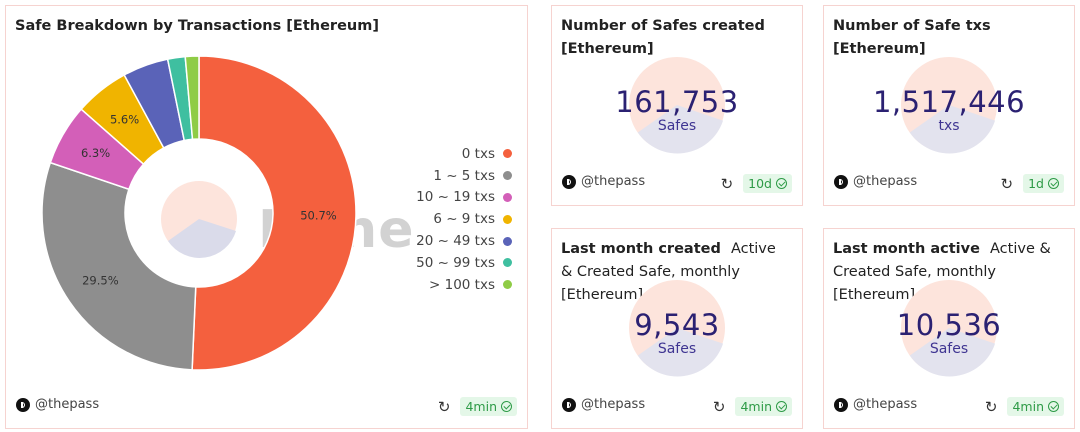 The width and height of the screenshot is (1080, 432). I want to click on counter-value: 9,543, so click(677, 325).